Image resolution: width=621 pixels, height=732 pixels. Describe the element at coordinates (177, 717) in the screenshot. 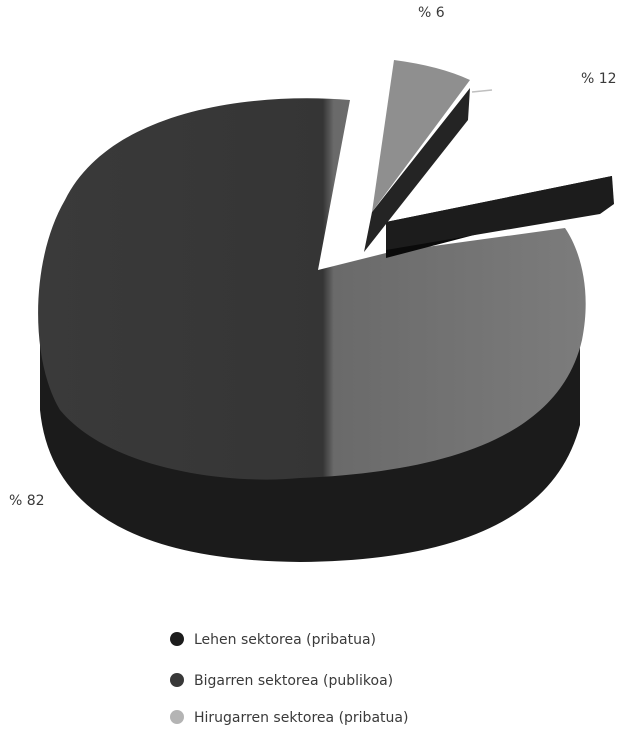

I see `legend-swatch-hirugarren` at that location.